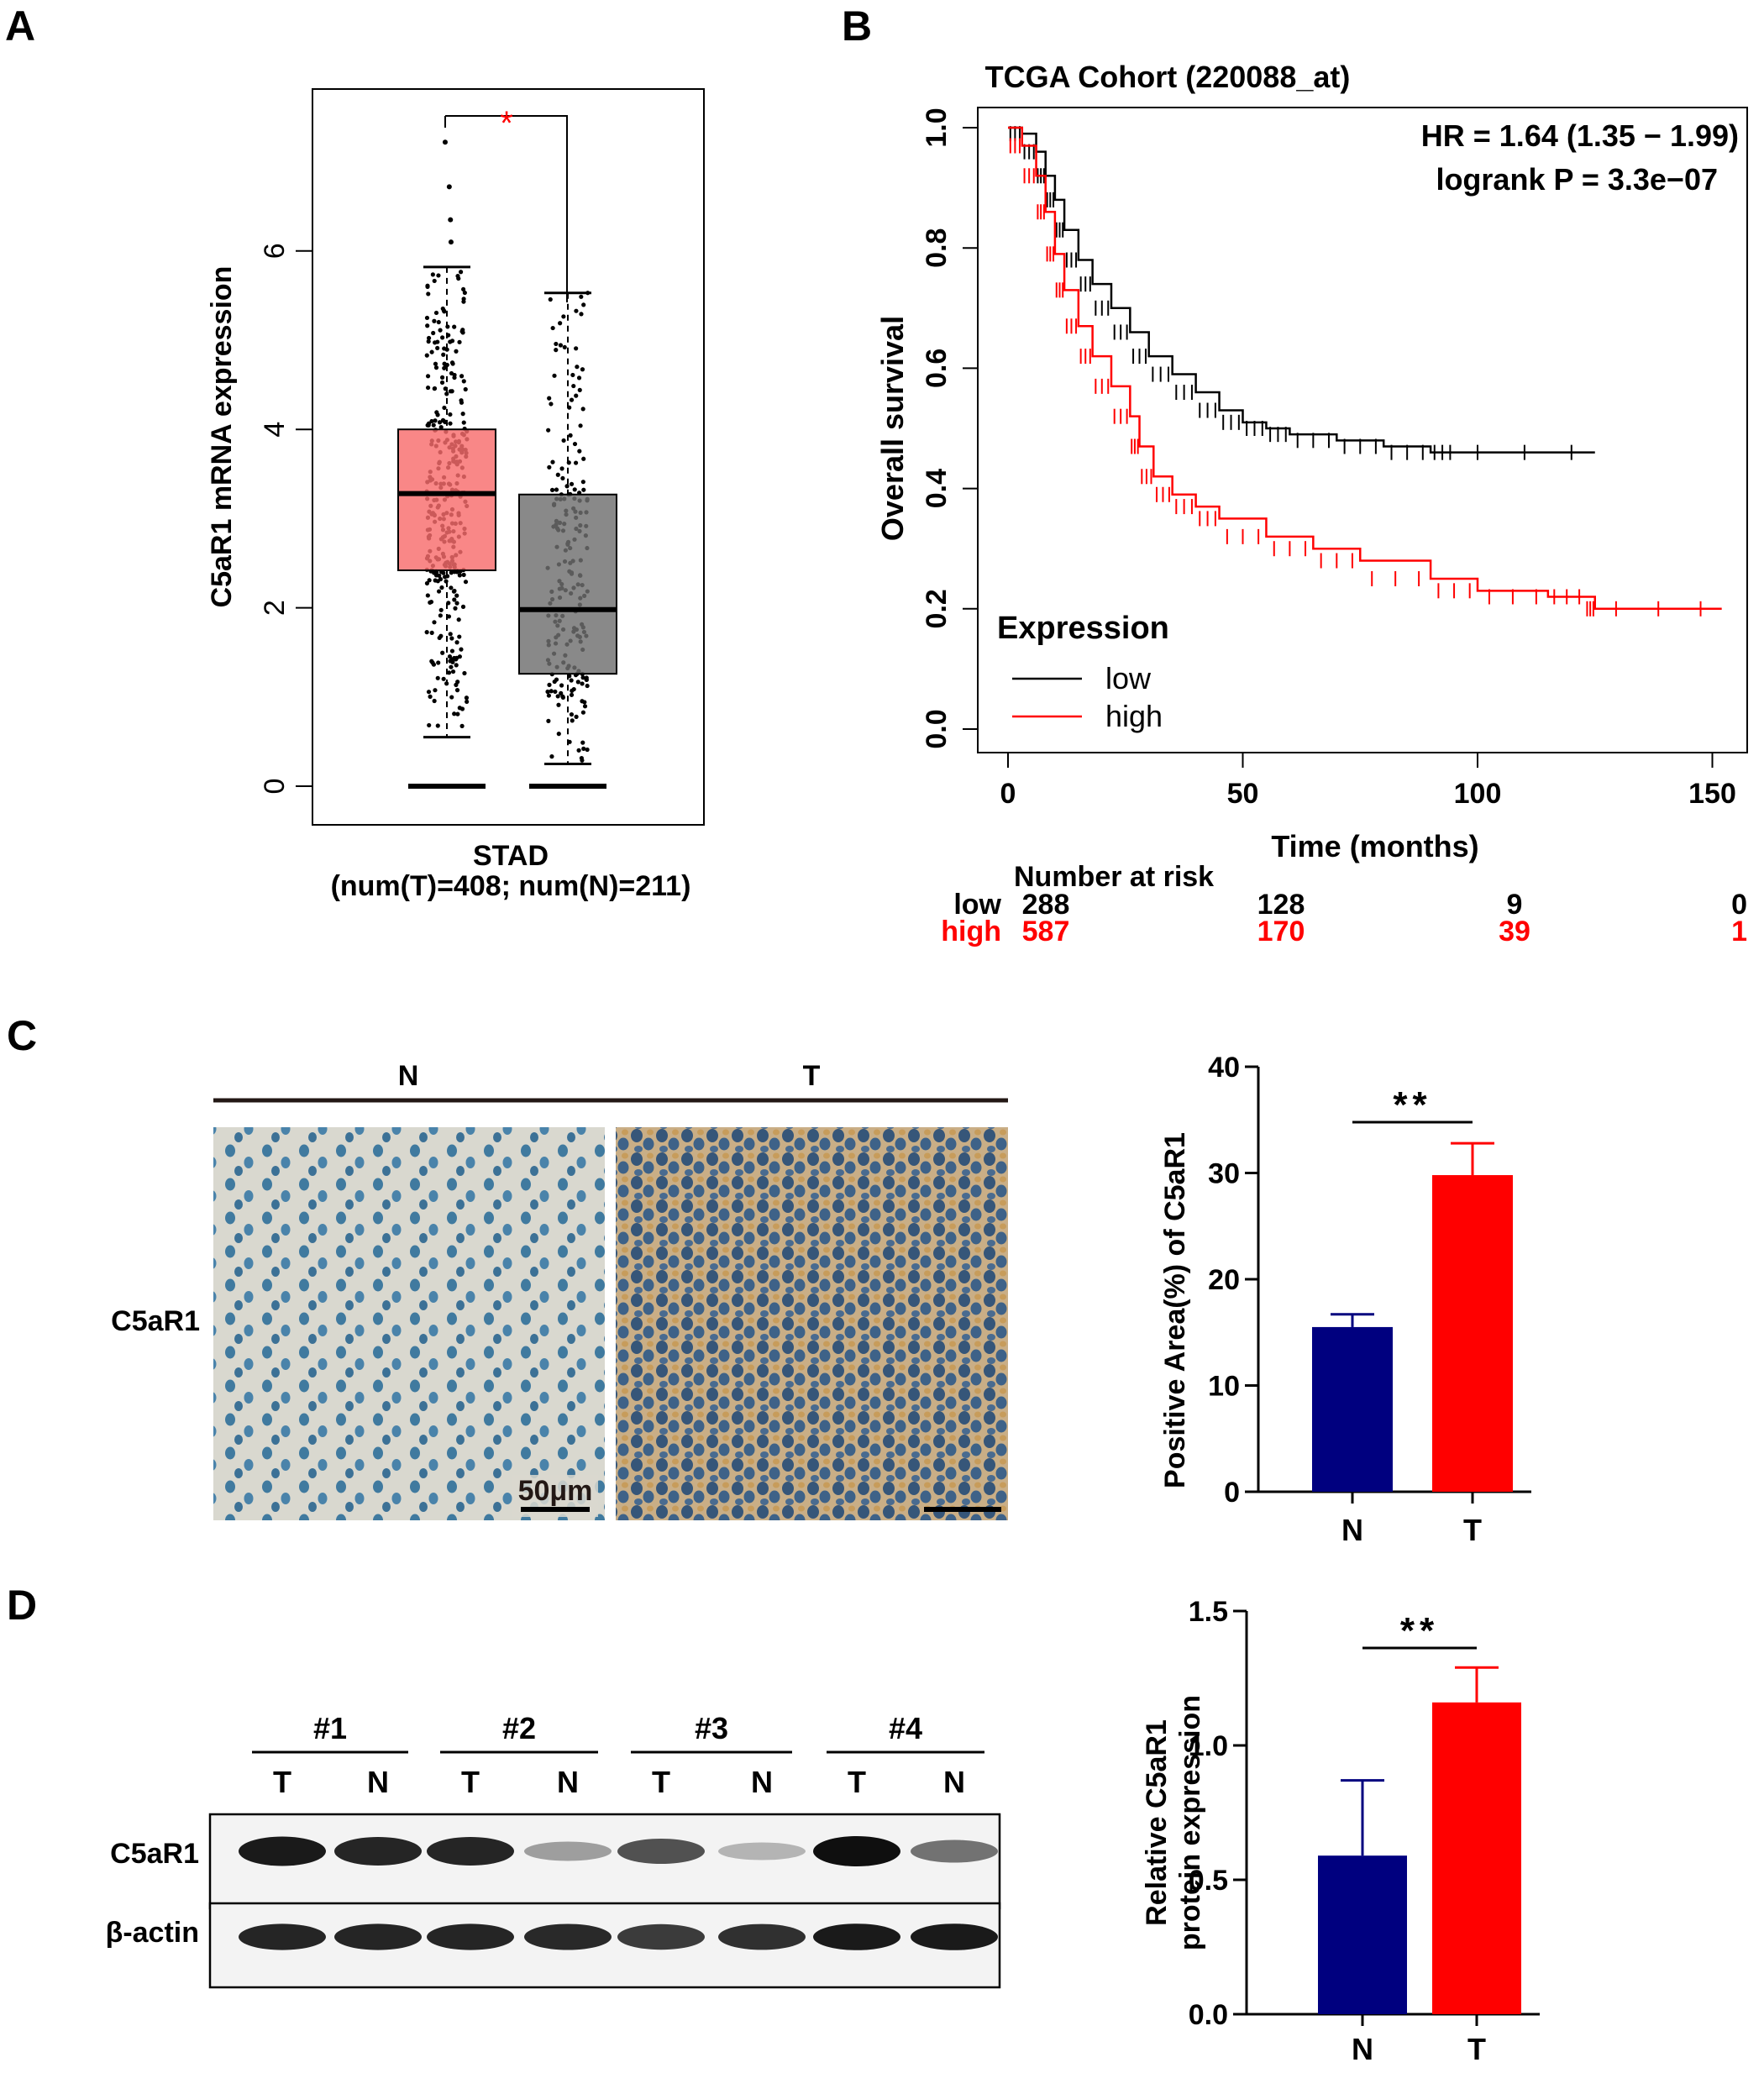 This screenshot has width=1764, height=2073. Describe the element at coordinates (1739, 905) in the screenshot. I see `b-risk-value-low: 0` at that location.